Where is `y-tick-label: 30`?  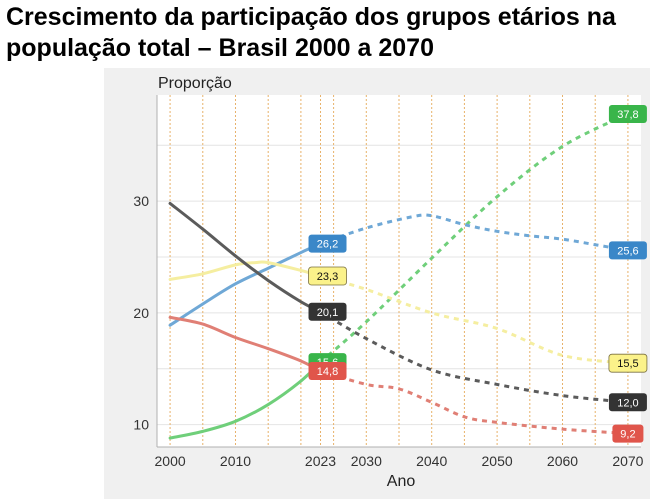 y-tick-label: 30 is located at coordinates (141, 201).